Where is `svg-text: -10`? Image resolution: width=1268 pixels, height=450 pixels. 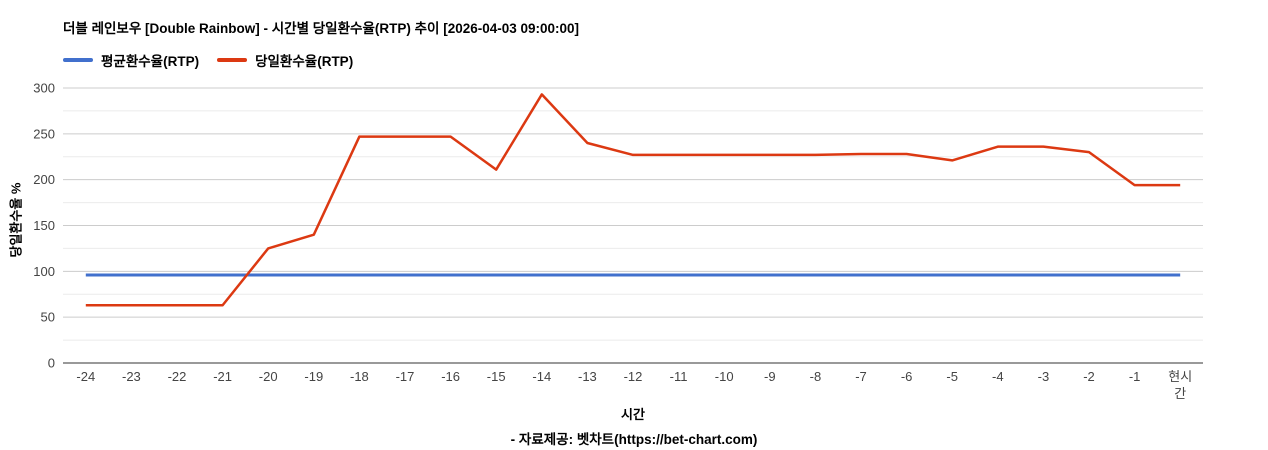
svg-text: -10 is located at coordinates (724, 376).